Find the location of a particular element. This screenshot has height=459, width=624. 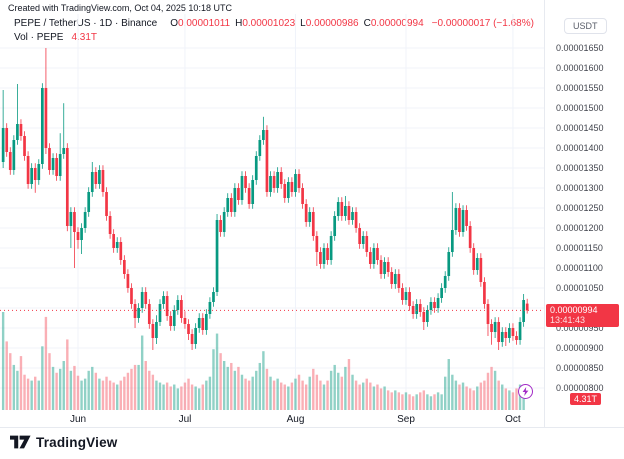

price-tick-label: 0.00001500 is located at coordinates (580, 108).